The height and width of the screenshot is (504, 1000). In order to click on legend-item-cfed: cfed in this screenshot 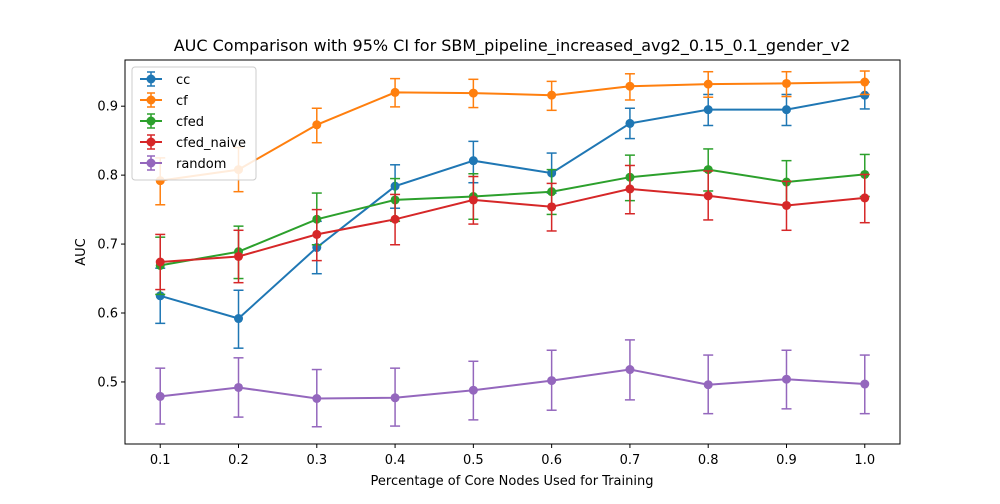, I will do `click(172, 121)`.